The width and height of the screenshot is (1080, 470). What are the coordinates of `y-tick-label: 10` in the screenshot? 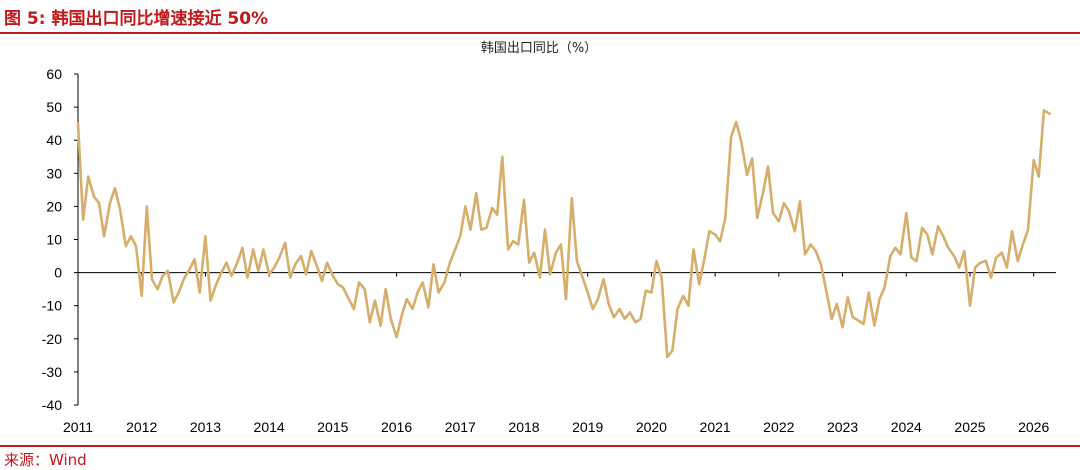 It's located at (54, 240).